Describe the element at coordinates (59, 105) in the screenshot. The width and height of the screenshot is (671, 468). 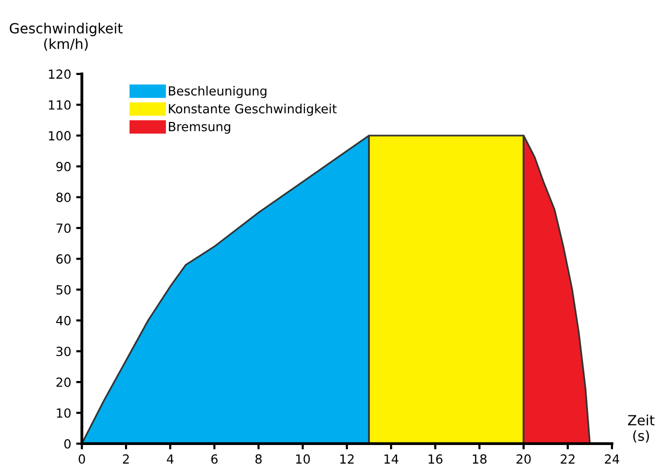
I see `y-tick-label: 110` at that location.